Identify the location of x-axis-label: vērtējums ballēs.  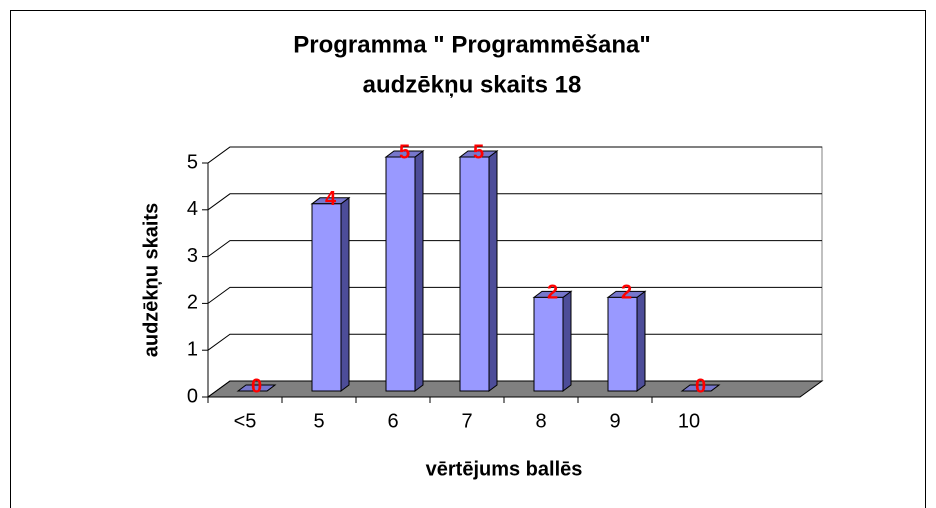
(504, 469).